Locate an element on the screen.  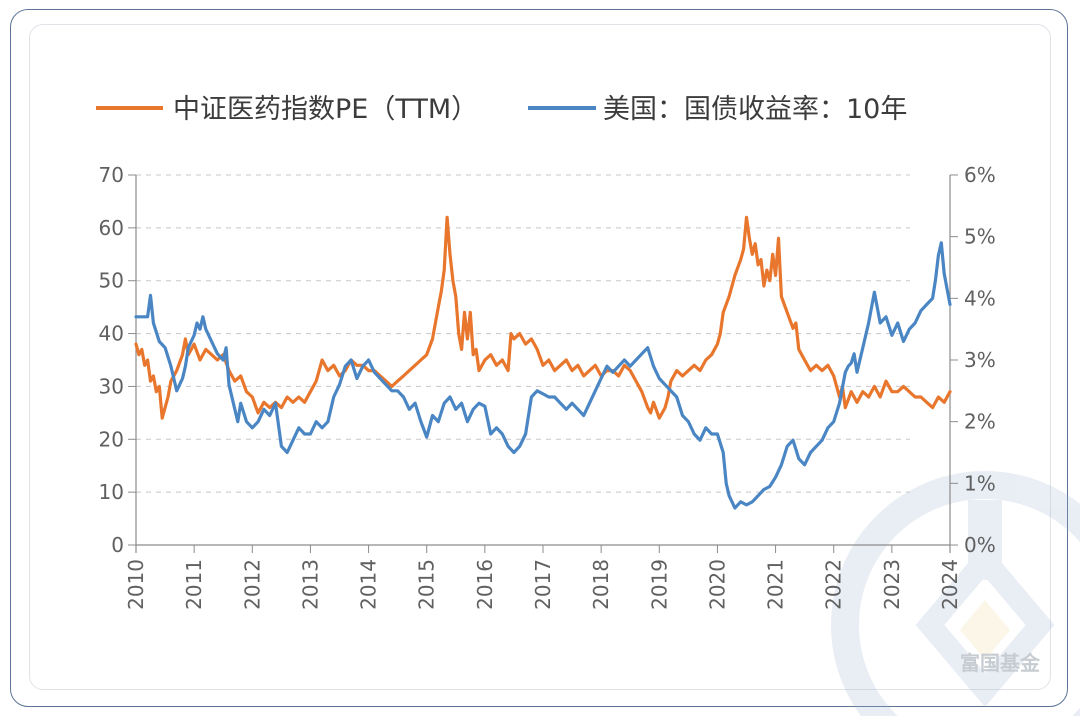
watermark-ring-icon is located at coordinates (955, 593).